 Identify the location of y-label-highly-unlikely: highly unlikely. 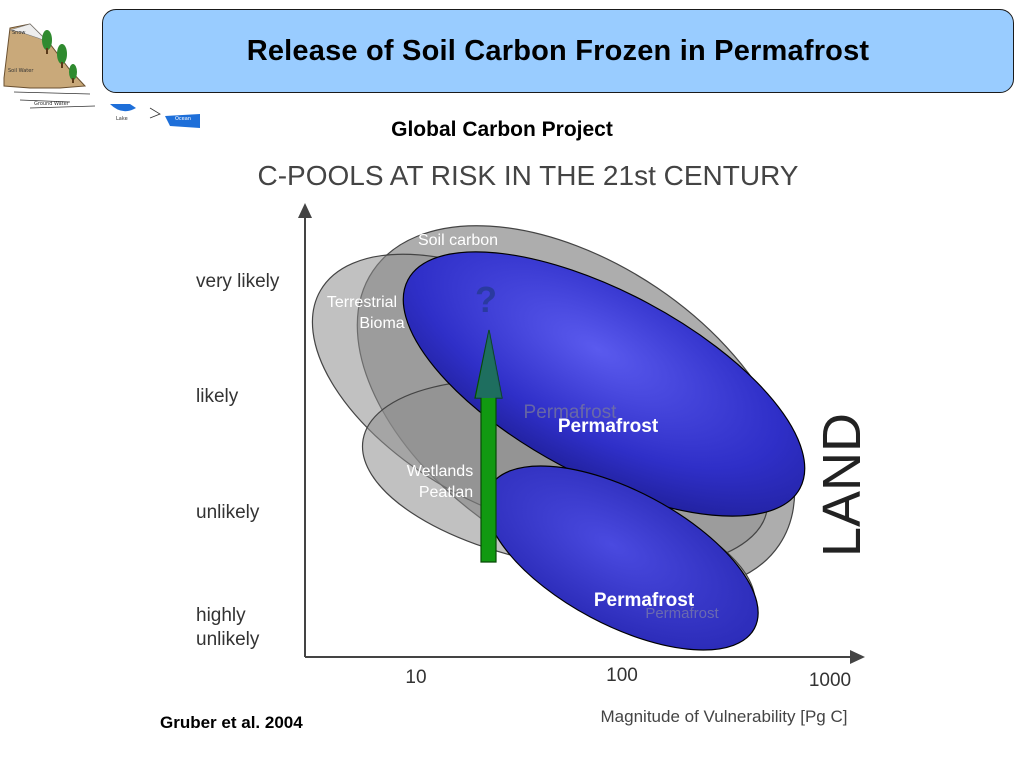
(228, 627).